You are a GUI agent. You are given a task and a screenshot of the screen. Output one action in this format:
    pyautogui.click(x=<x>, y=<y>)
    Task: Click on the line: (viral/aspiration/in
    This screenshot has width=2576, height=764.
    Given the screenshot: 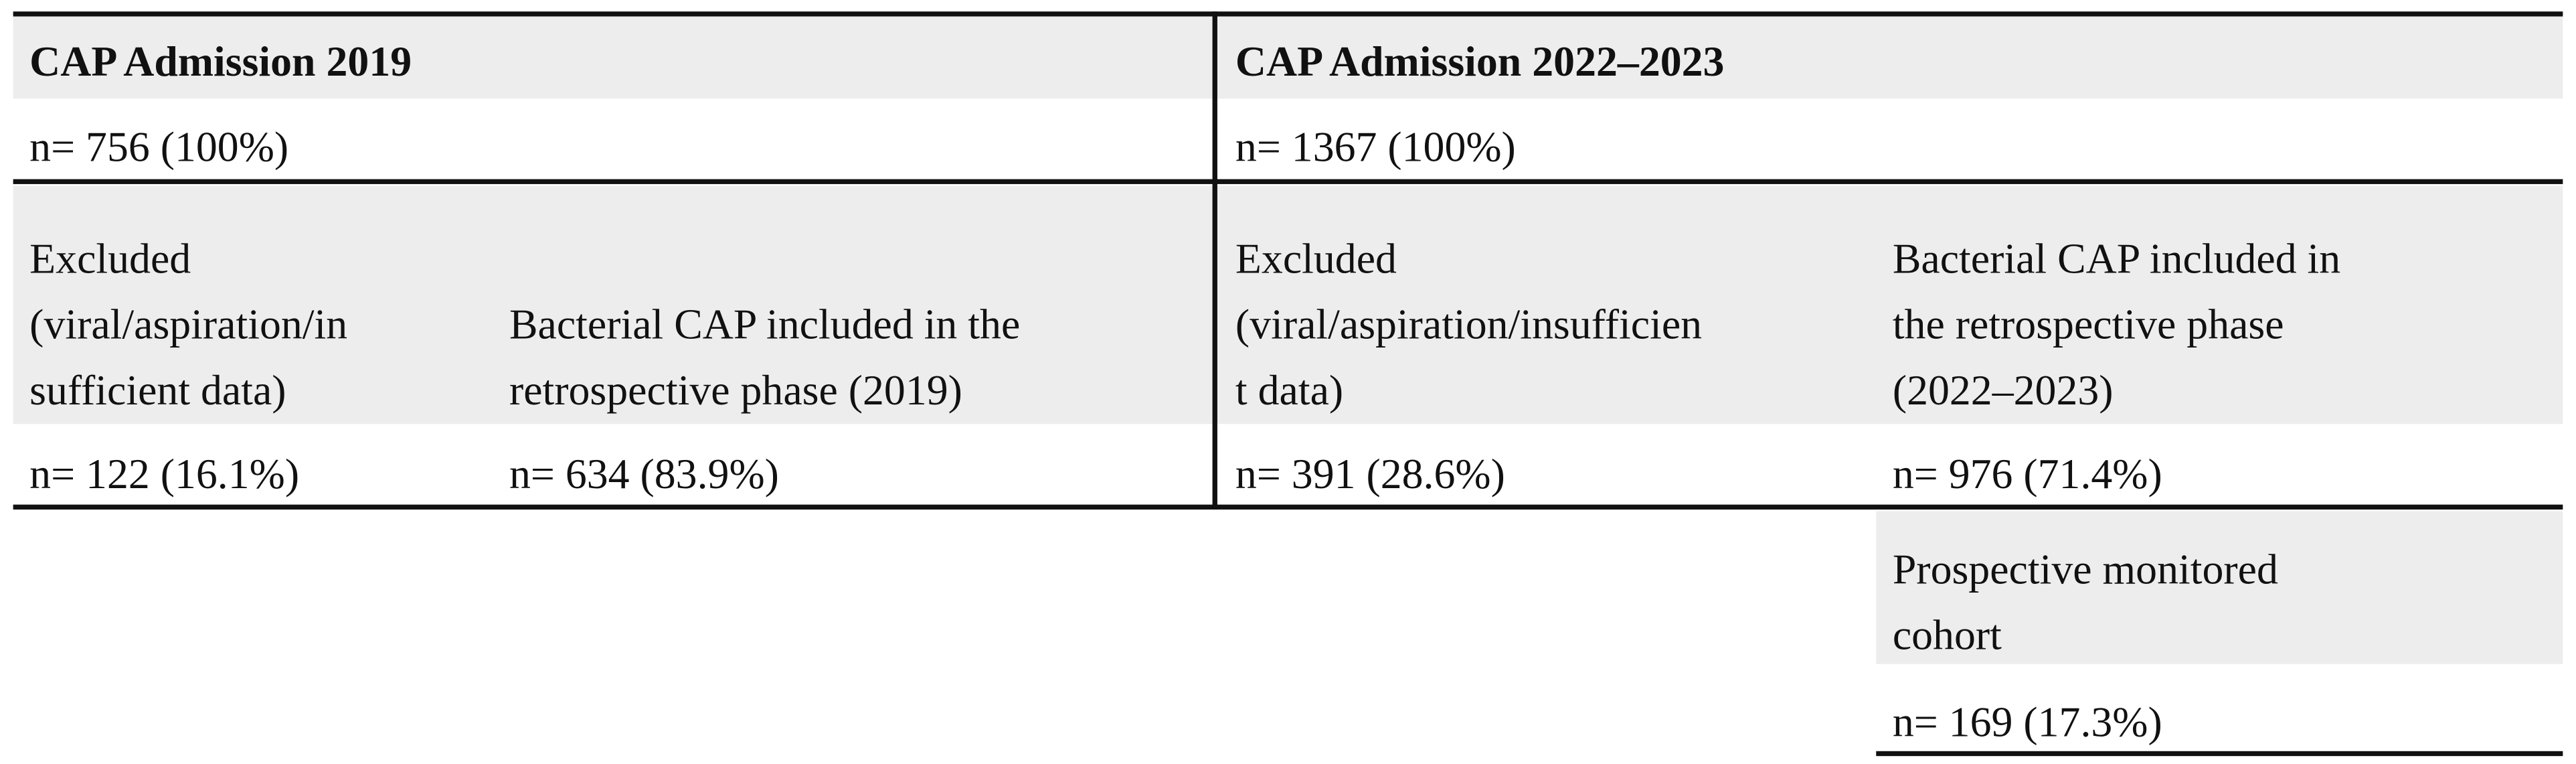 What is the action you would take?
    pyautogui.click(x=188, y=325)
    